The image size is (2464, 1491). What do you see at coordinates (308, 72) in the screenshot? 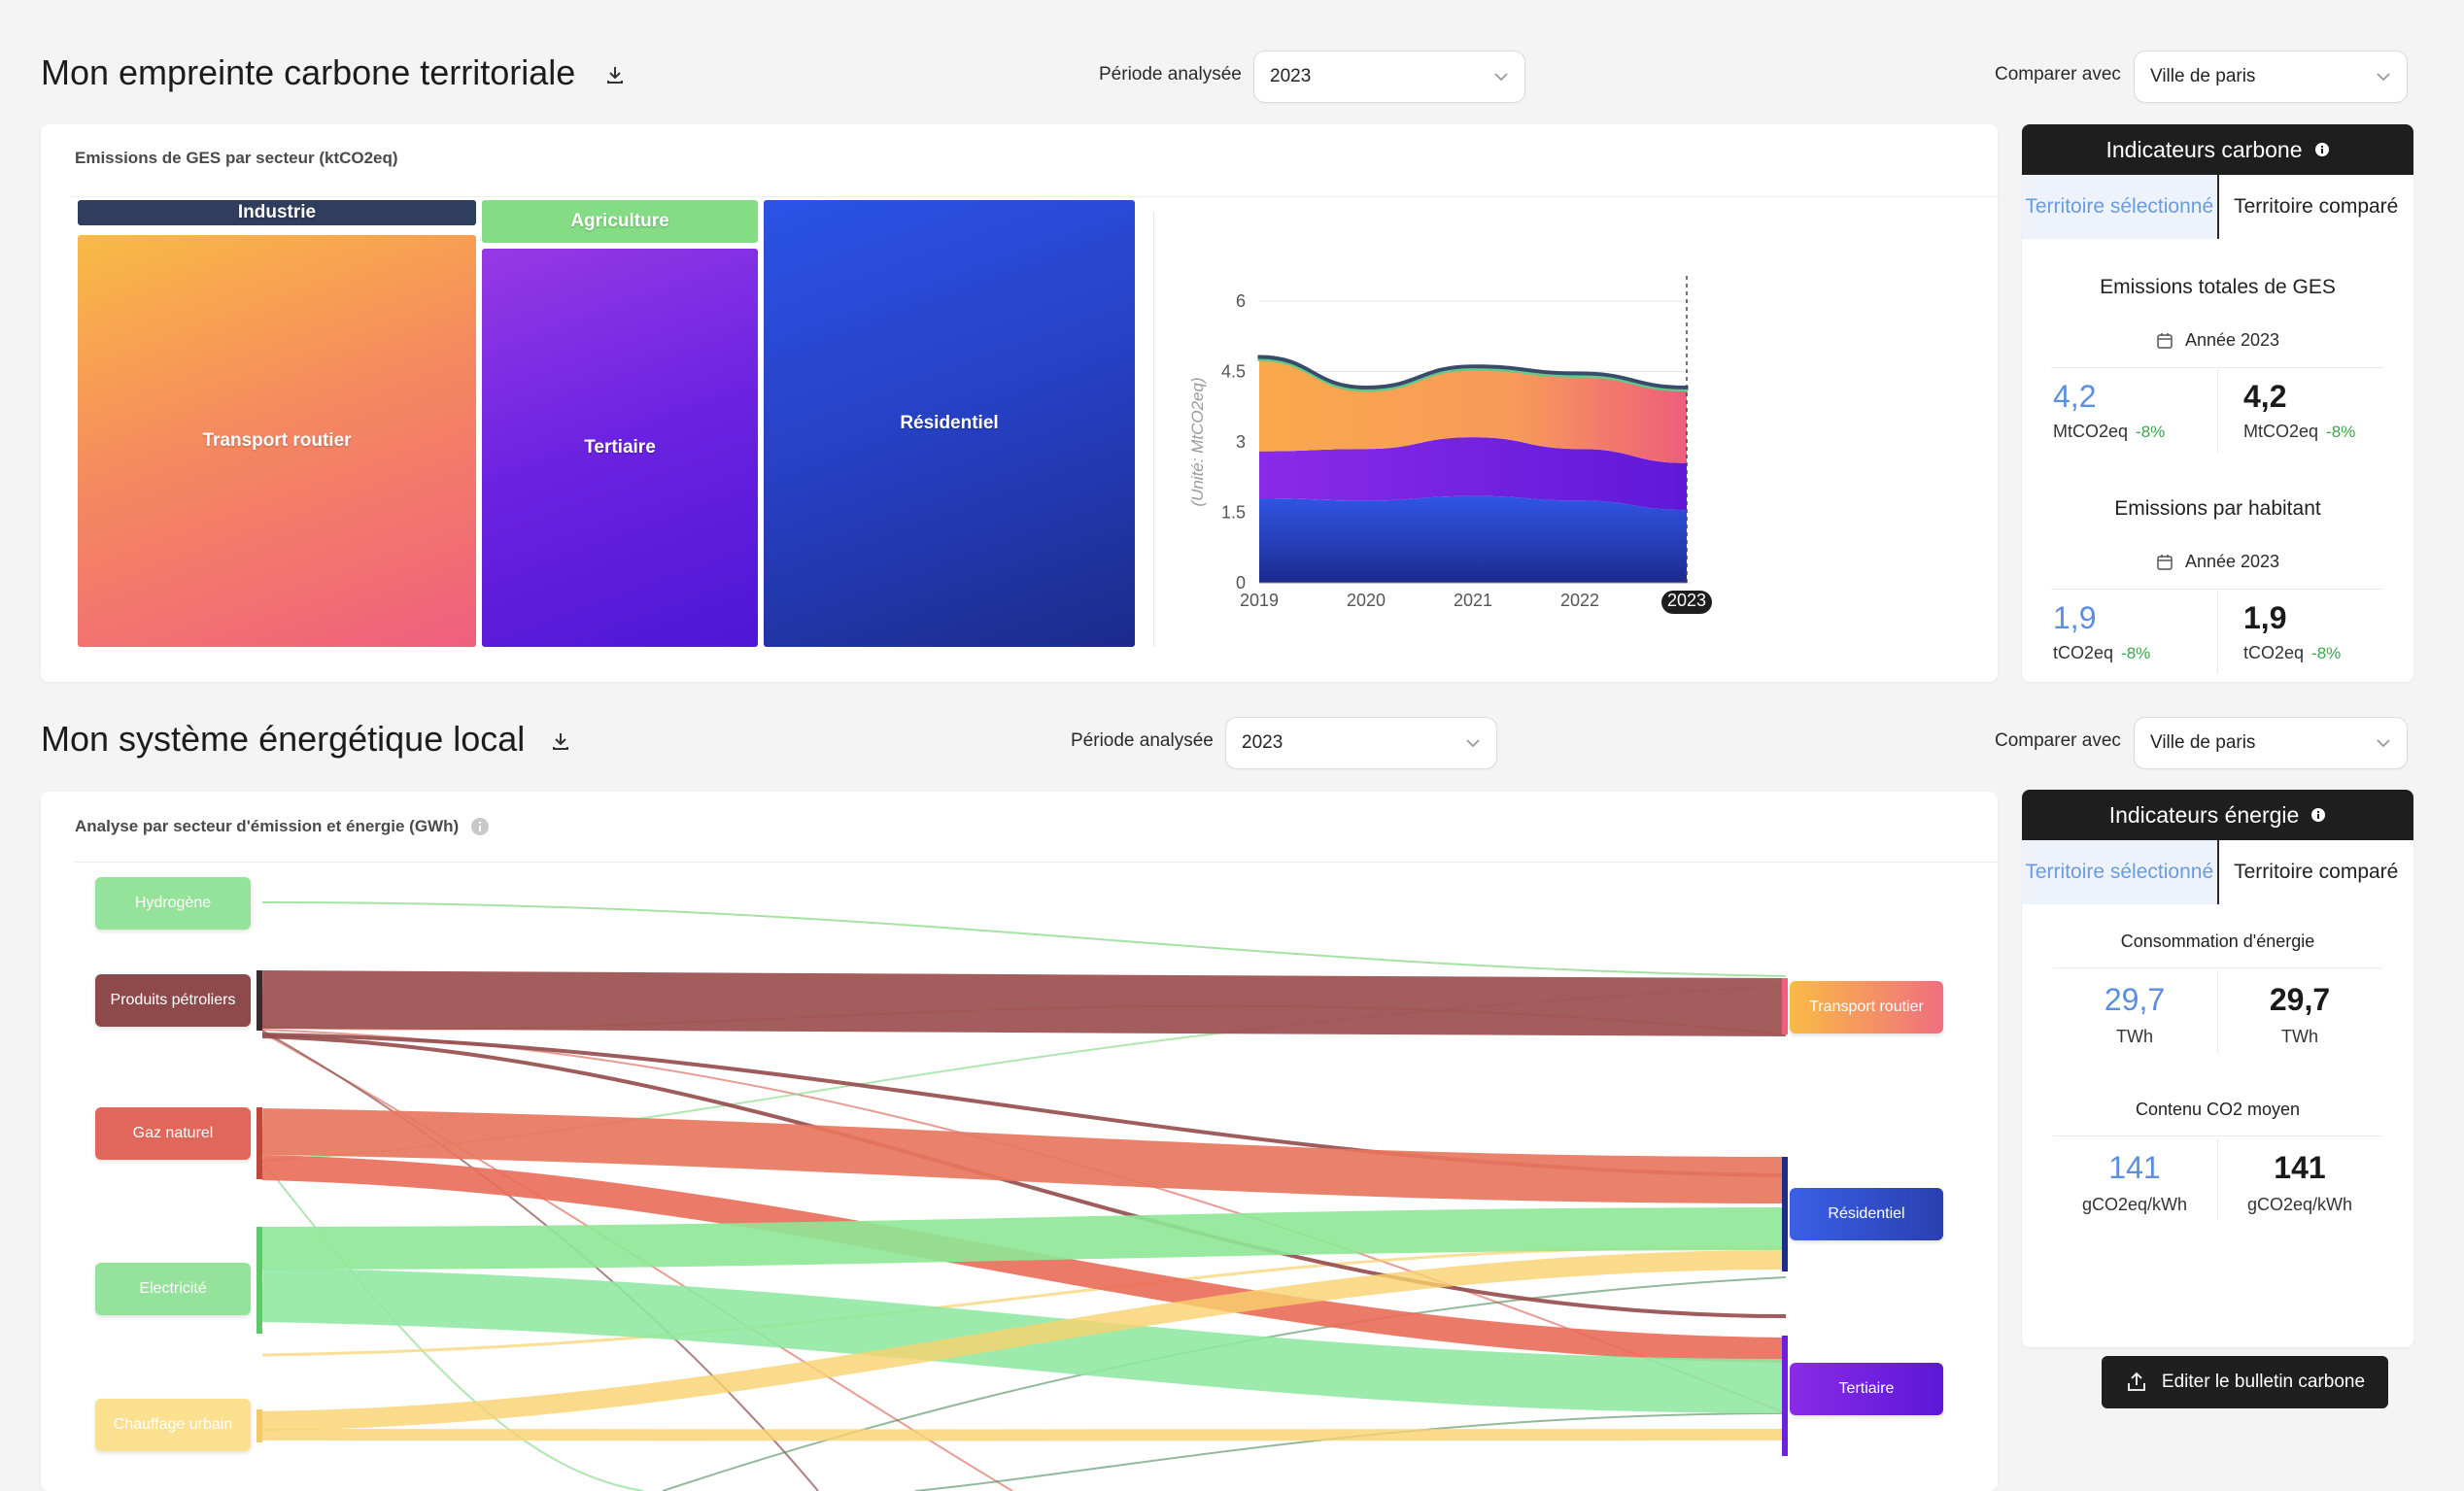
I see `carbon-section-title: Mon empreinte carbone territoriale` at bounding box center [308, 72].